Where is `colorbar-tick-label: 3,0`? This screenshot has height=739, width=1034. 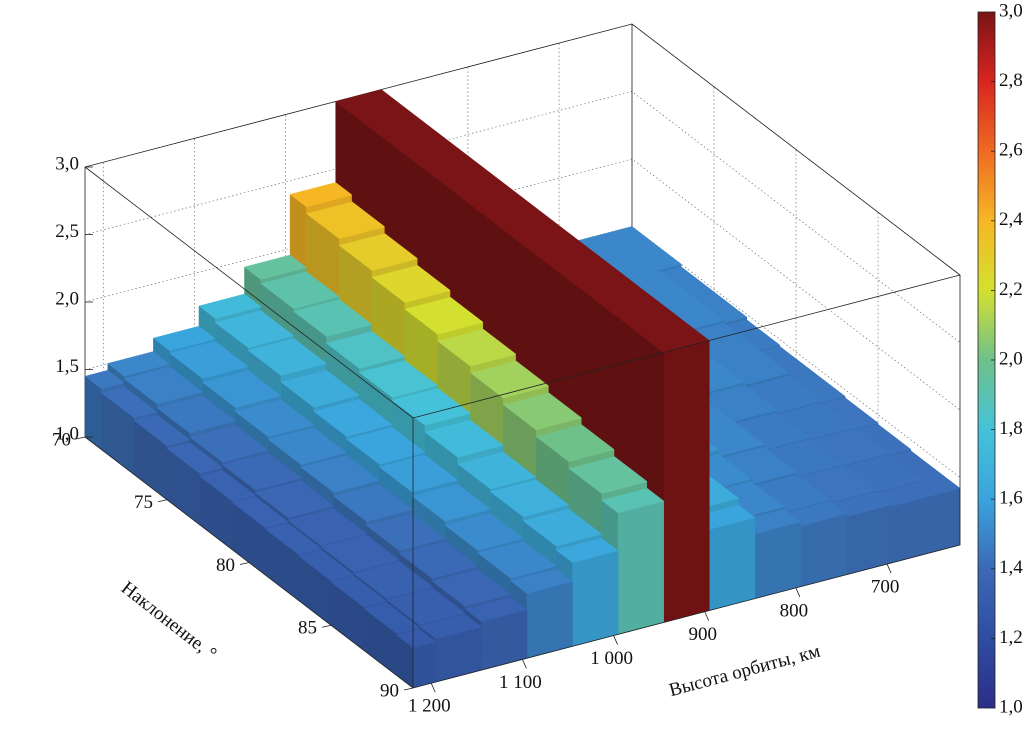 colorbar-tick-label: 3,0 is located at coordinates (1011, 10).